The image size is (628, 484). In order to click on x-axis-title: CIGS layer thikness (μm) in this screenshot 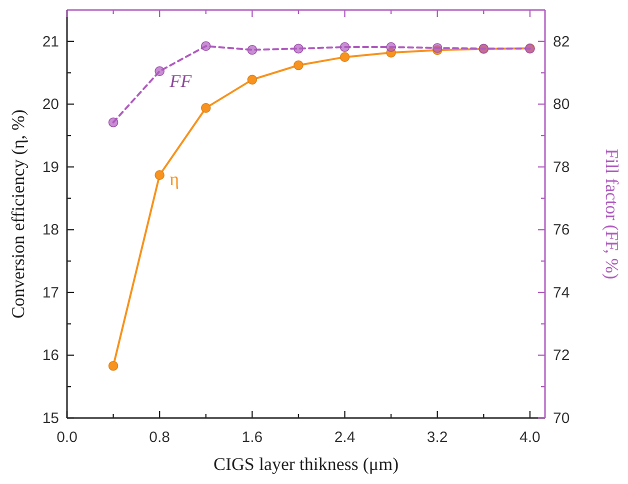, I will do `click(306, 464)`.